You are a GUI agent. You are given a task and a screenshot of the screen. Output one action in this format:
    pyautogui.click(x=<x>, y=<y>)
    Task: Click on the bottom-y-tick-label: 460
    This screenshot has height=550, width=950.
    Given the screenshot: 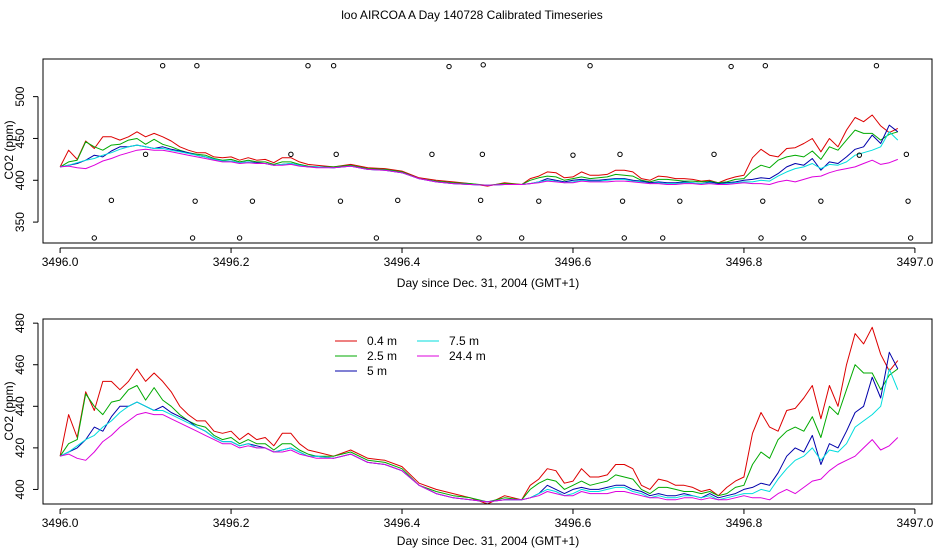 What is the action you would take?
    pyautogui.click(x=20, y=364)
    